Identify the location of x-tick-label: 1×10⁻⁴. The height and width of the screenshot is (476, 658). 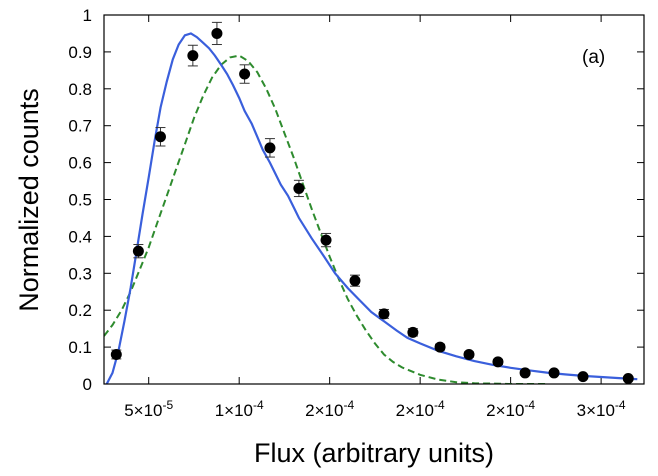
(239, 409).